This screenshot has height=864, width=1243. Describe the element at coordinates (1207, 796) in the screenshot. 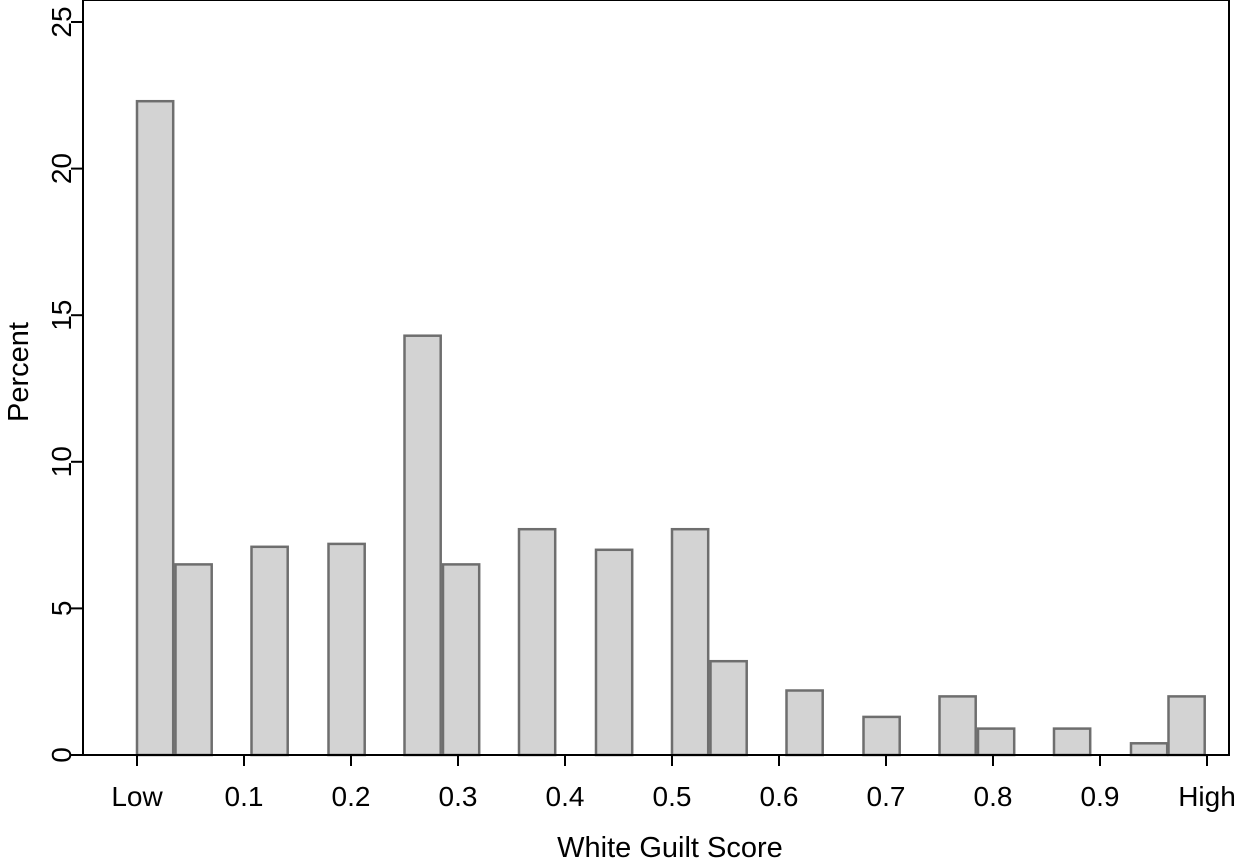

I see `x-tick-label-10: High` at that location.